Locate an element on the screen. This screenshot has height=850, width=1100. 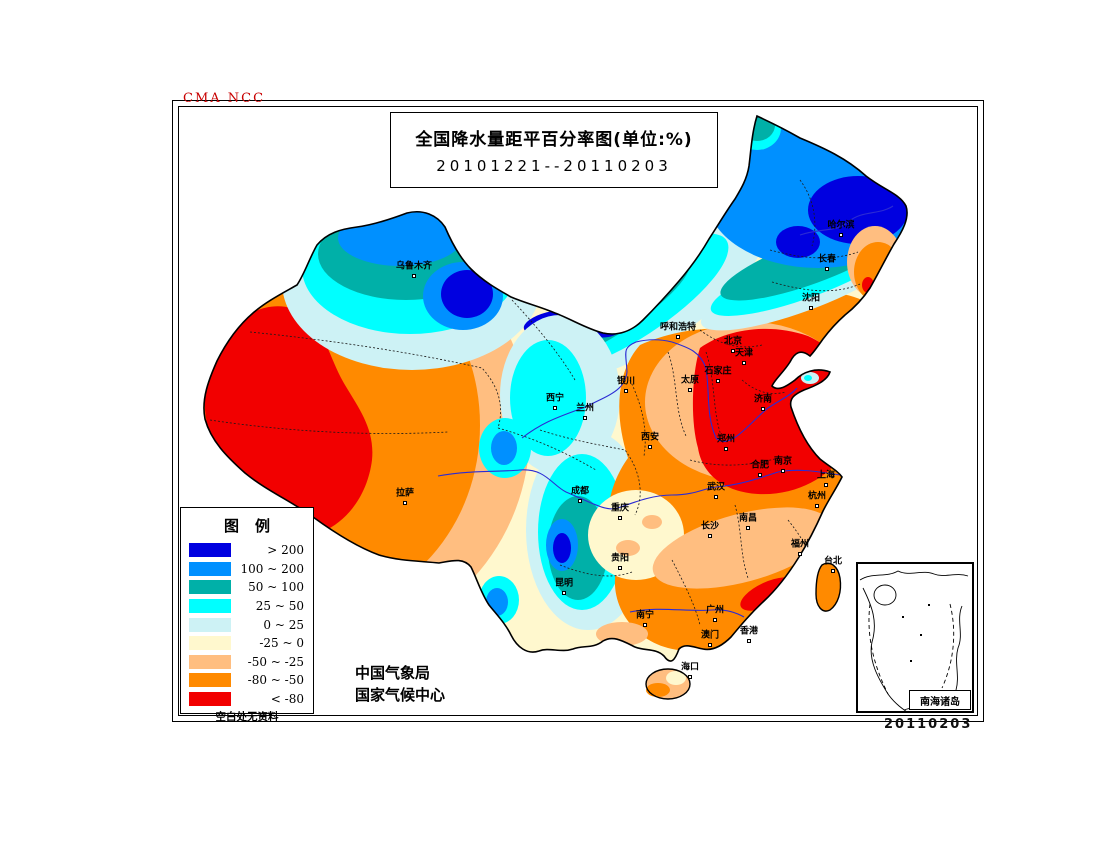
legend-item: -80 ~ -50 is located at coordinates (247, 680).